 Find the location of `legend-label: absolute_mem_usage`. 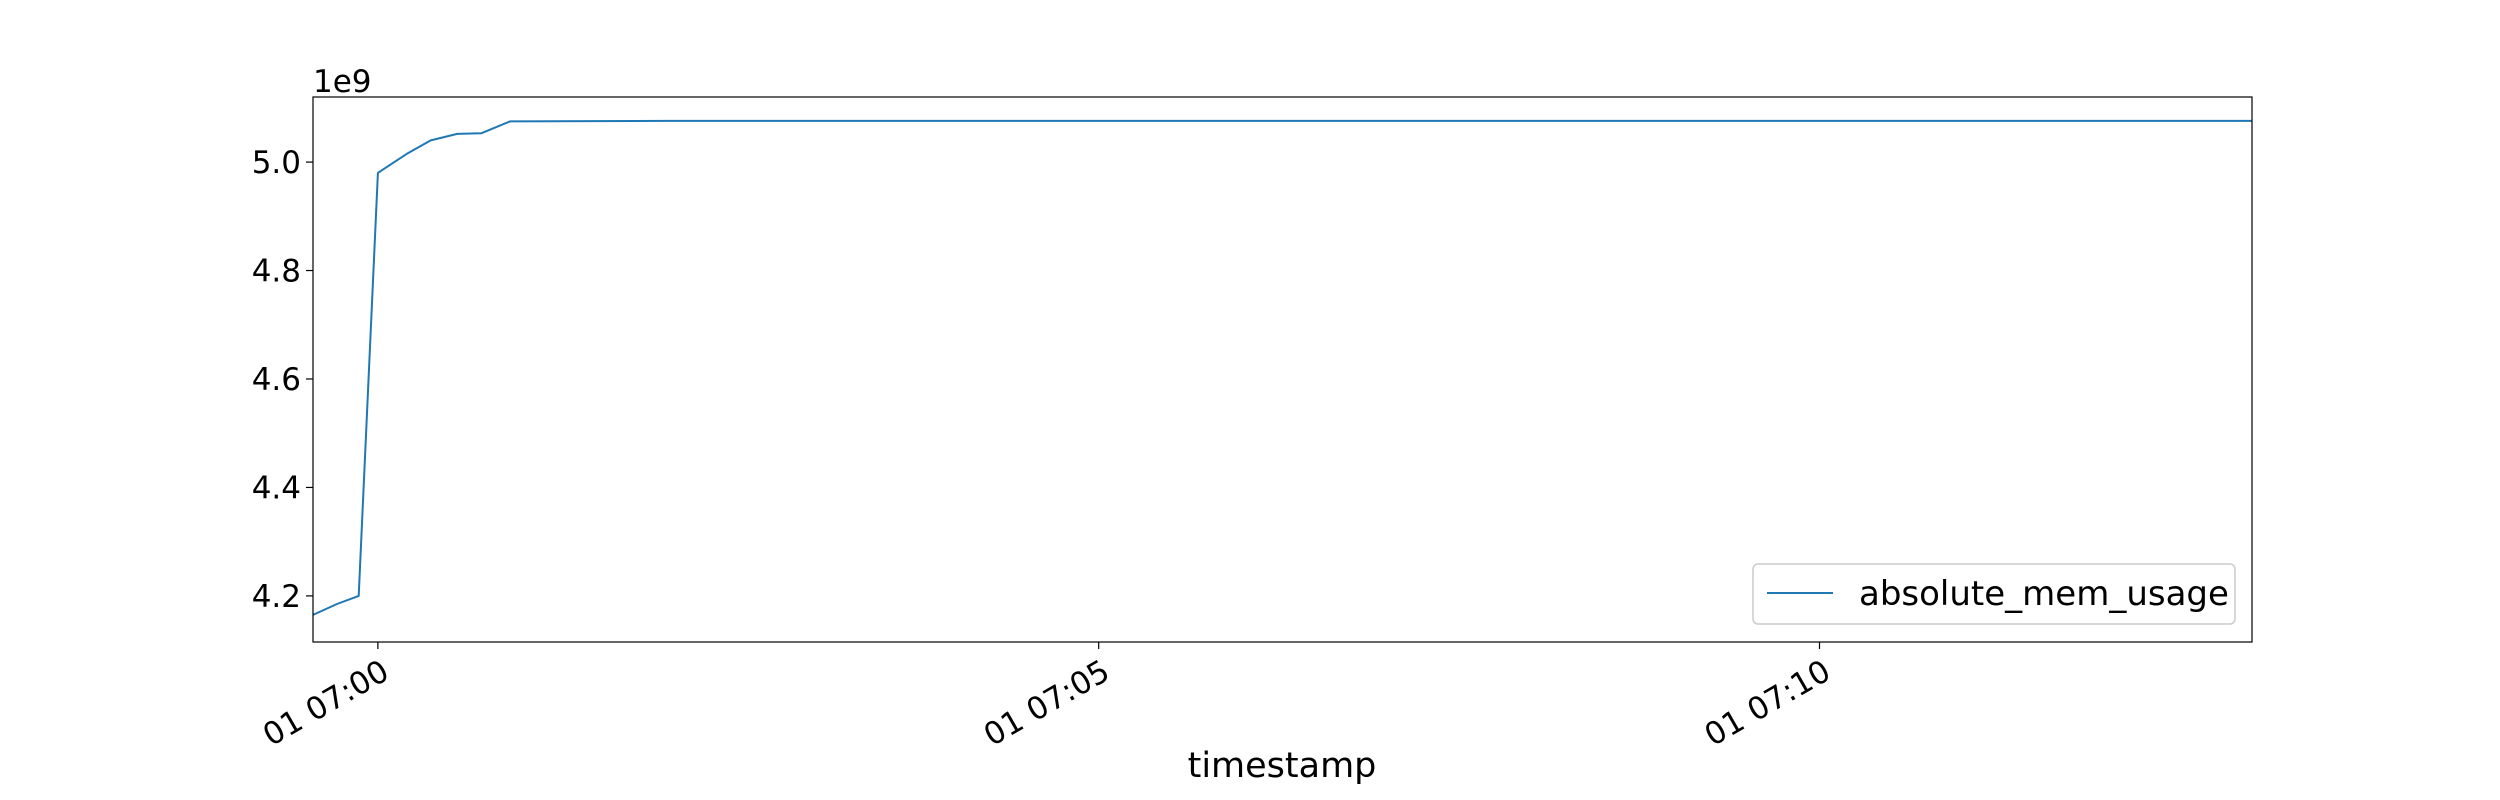

legend-label: absolute_mem_usage is located at coordinates (2044, 594).